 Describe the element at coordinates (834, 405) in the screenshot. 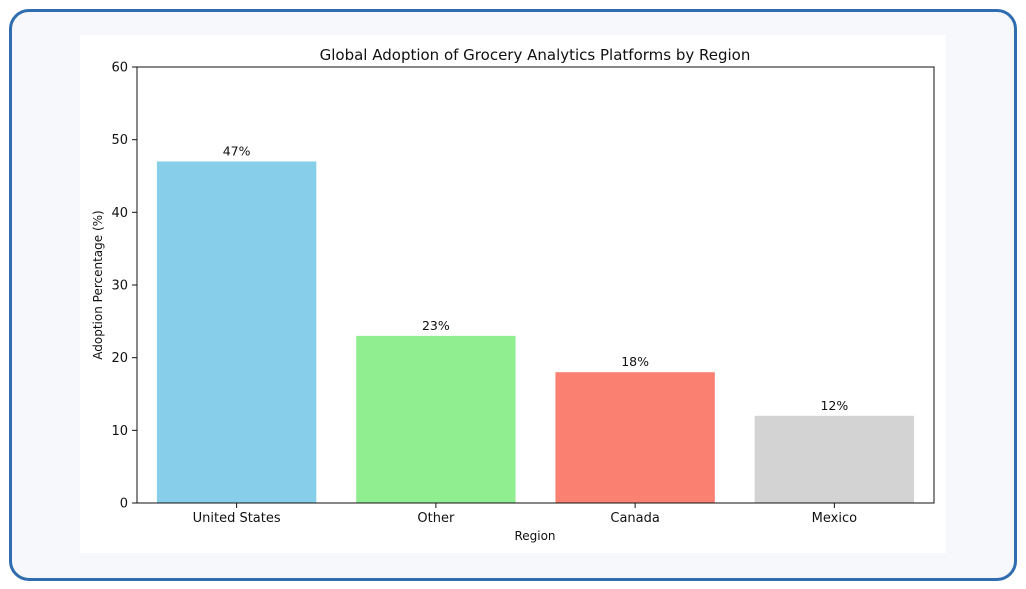

I see `bar-value-label: 12%` at that location.